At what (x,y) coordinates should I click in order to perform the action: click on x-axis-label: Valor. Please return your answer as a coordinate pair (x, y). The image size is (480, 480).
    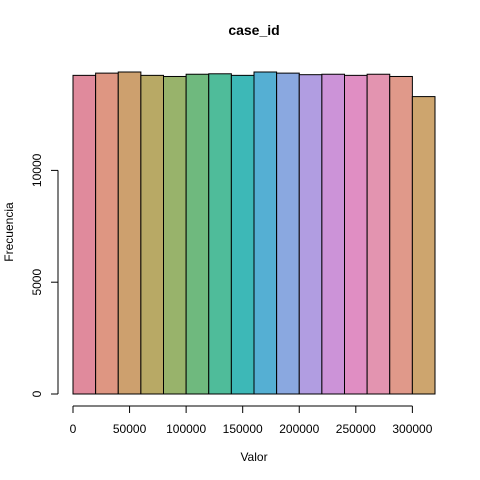
    Looking at the image, I should click on (253, 457).